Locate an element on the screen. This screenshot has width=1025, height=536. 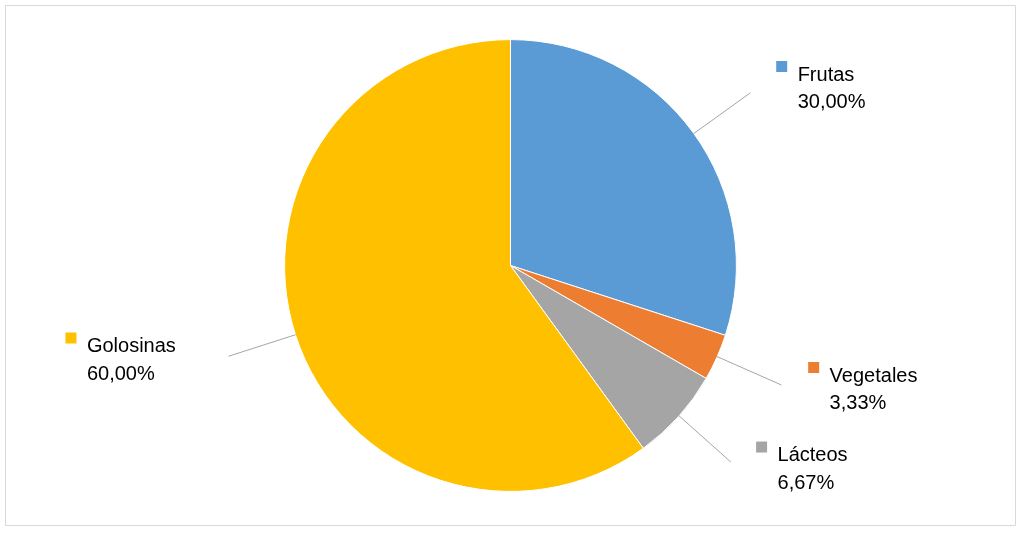
legend-label: Golosinas is located at coordinates (131, 345).